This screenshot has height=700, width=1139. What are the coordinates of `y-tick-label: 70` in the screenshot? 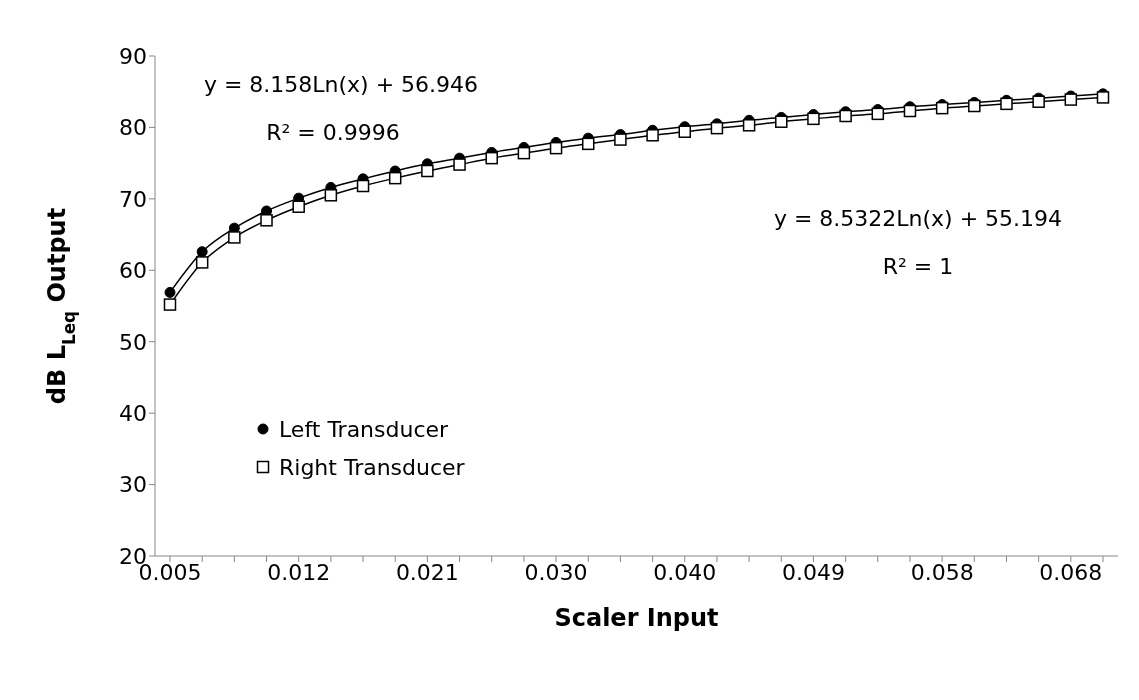 It's located at (133, 199).